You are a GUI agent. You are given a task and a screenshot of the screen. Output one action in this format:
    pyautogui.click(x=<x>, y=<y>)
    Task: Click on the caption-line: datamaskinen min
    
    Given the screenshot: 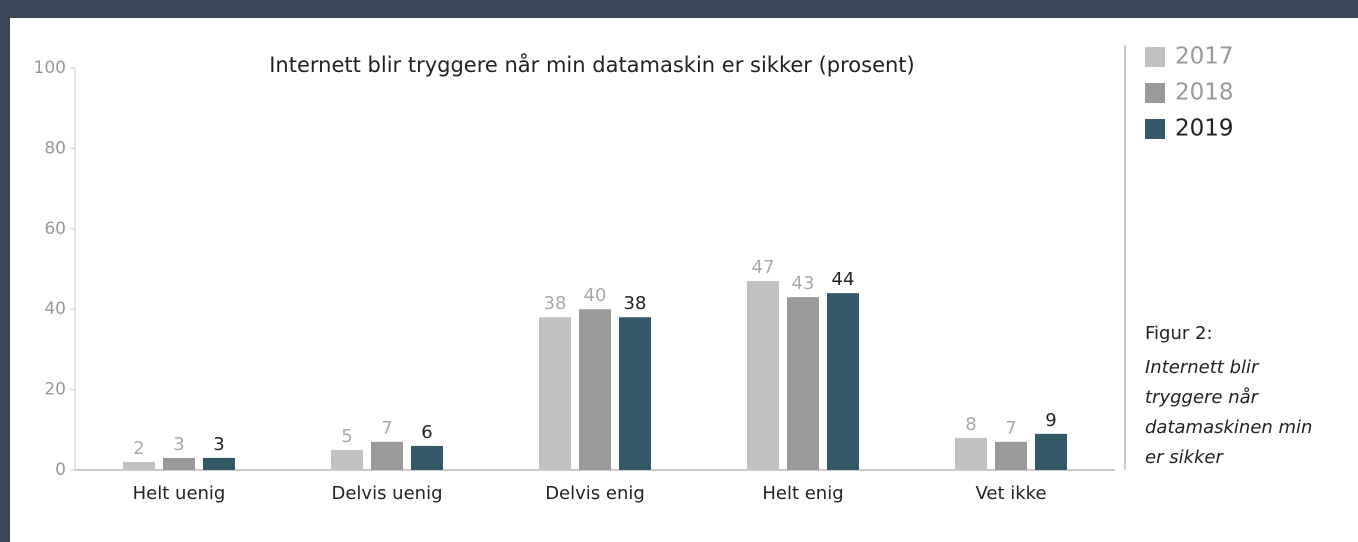 What is the action you would take?
    pyautogui.click(x=1228, y=427)
    